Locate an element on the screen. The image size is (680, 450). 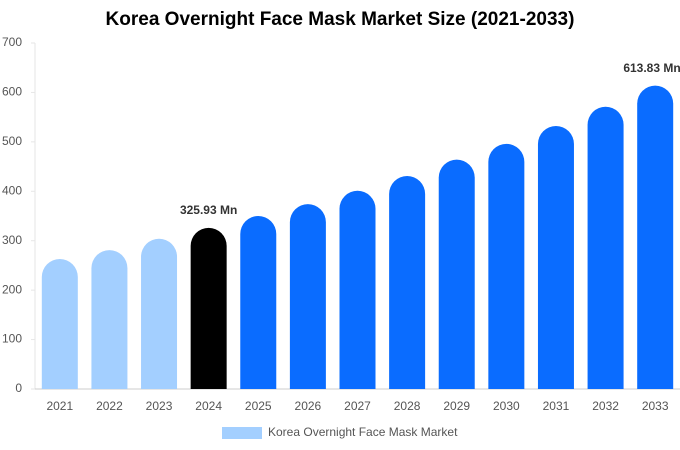
x-tick-label: 2028 is located at coordinates (407, 406).